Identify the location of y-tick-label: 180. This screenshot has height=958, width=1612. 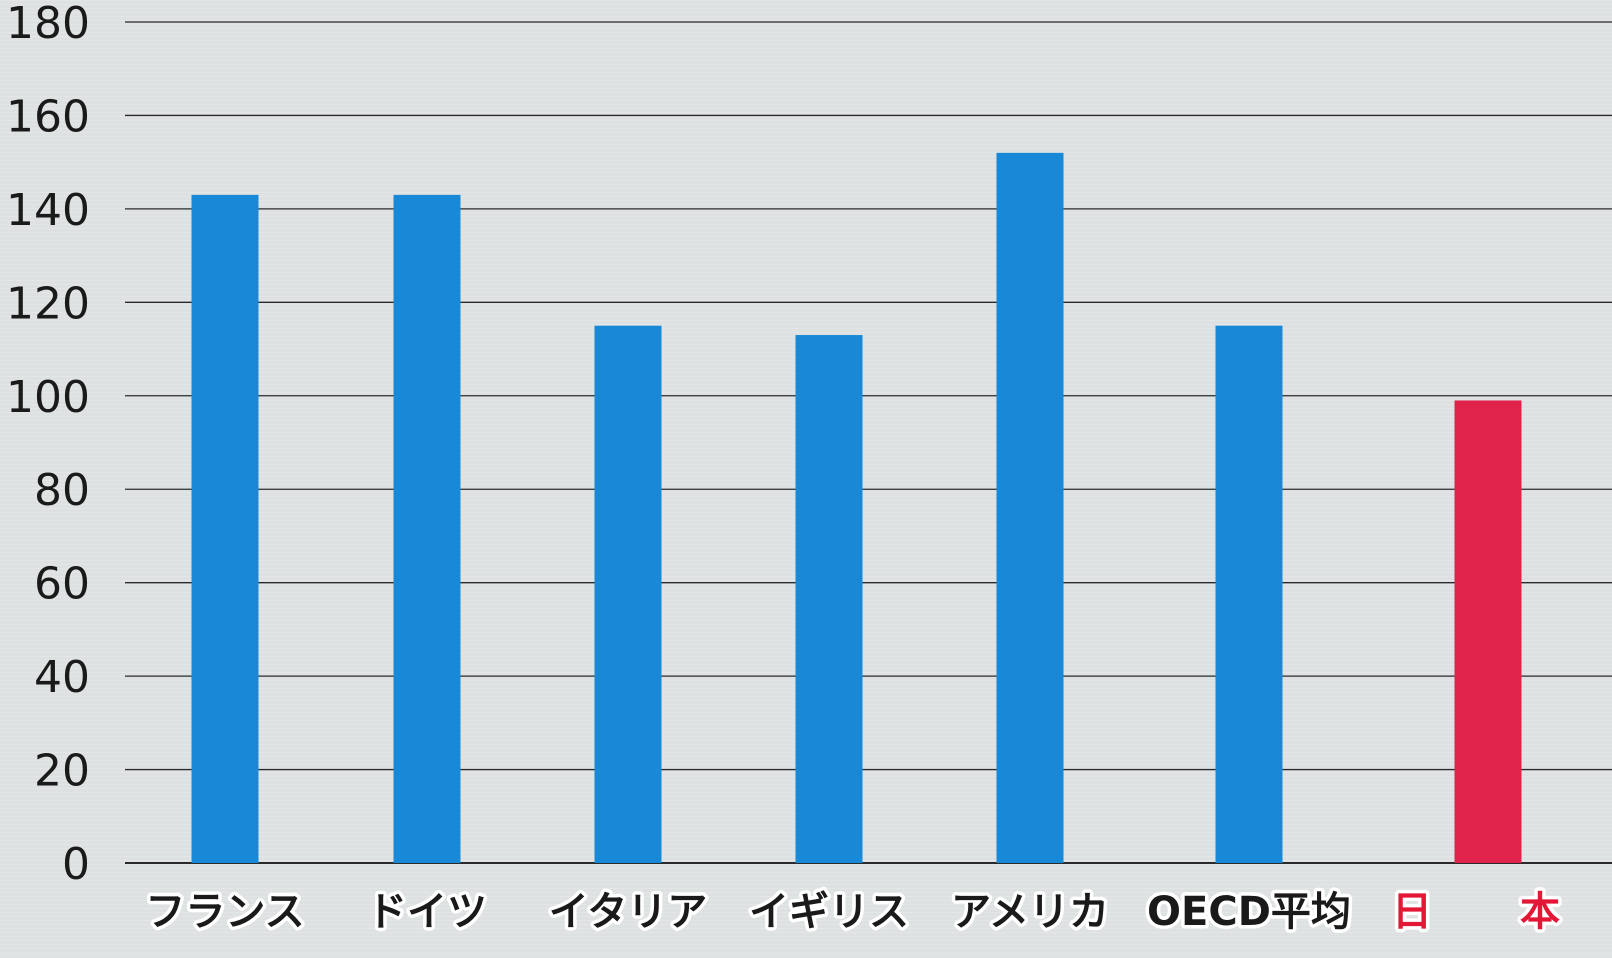
(48, 24).